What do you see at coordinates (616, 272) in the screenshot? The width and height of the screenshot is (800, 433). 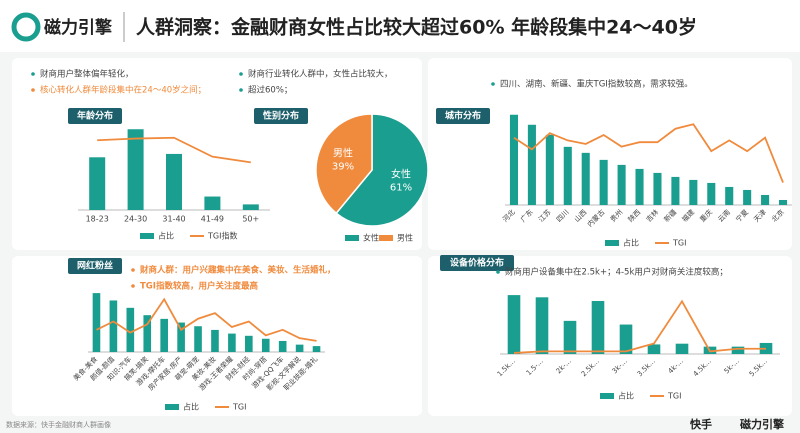 I see `note: 财商用户设备集中在2.5k+；4-5k用户对财商关注度较高；` at bounding box center [616, 272].